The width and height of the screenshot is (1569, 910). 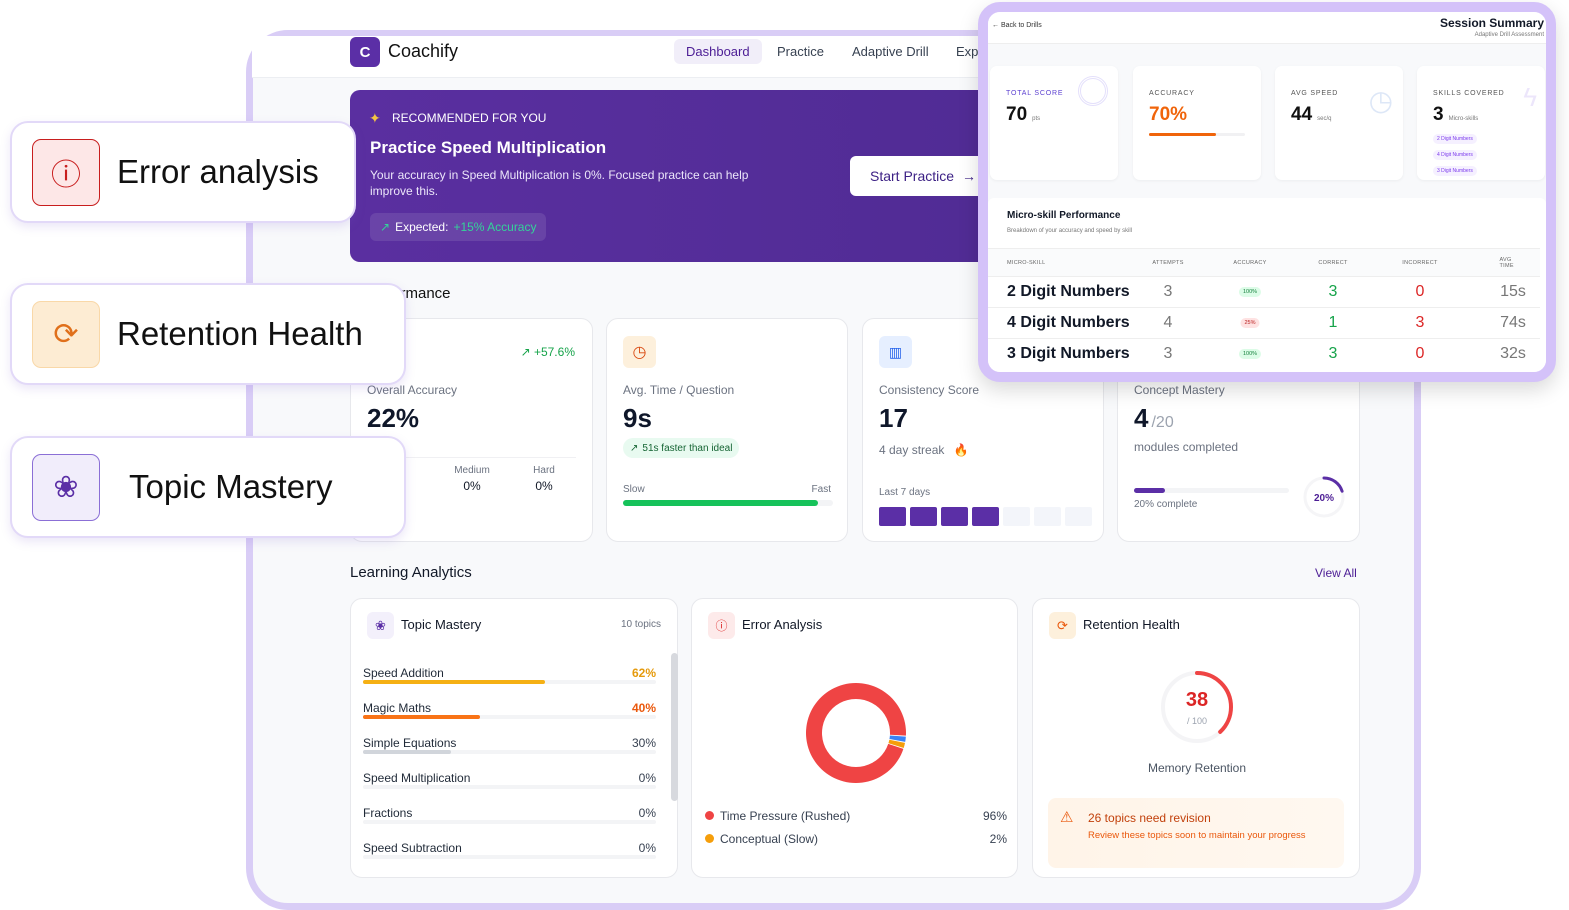 What do you see at coordinates (1513, 322) in the screenshot?
I see `table-cell: 74s` at bounding box center [1513, 322].